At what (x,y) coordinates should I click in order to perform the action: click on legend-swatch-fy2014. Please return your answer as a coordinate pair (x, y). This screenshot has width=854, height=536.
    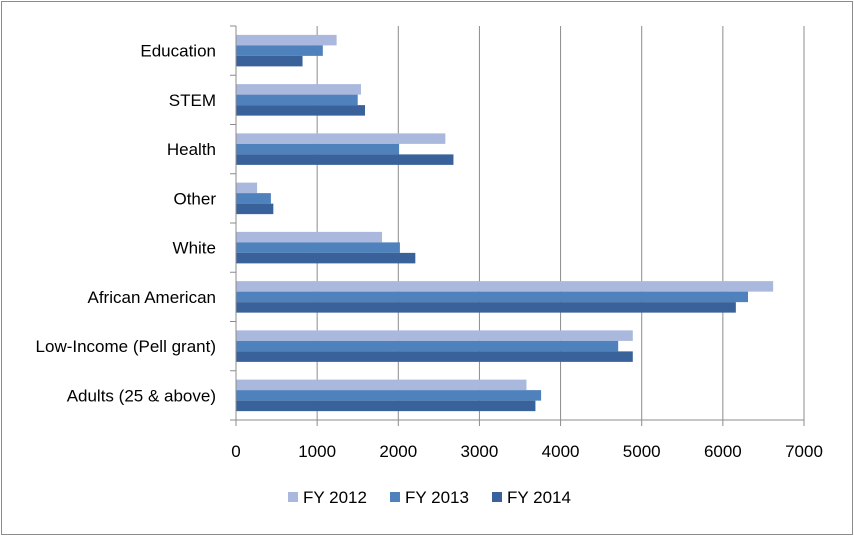
    Looking at the image, I should click on (497, 497).